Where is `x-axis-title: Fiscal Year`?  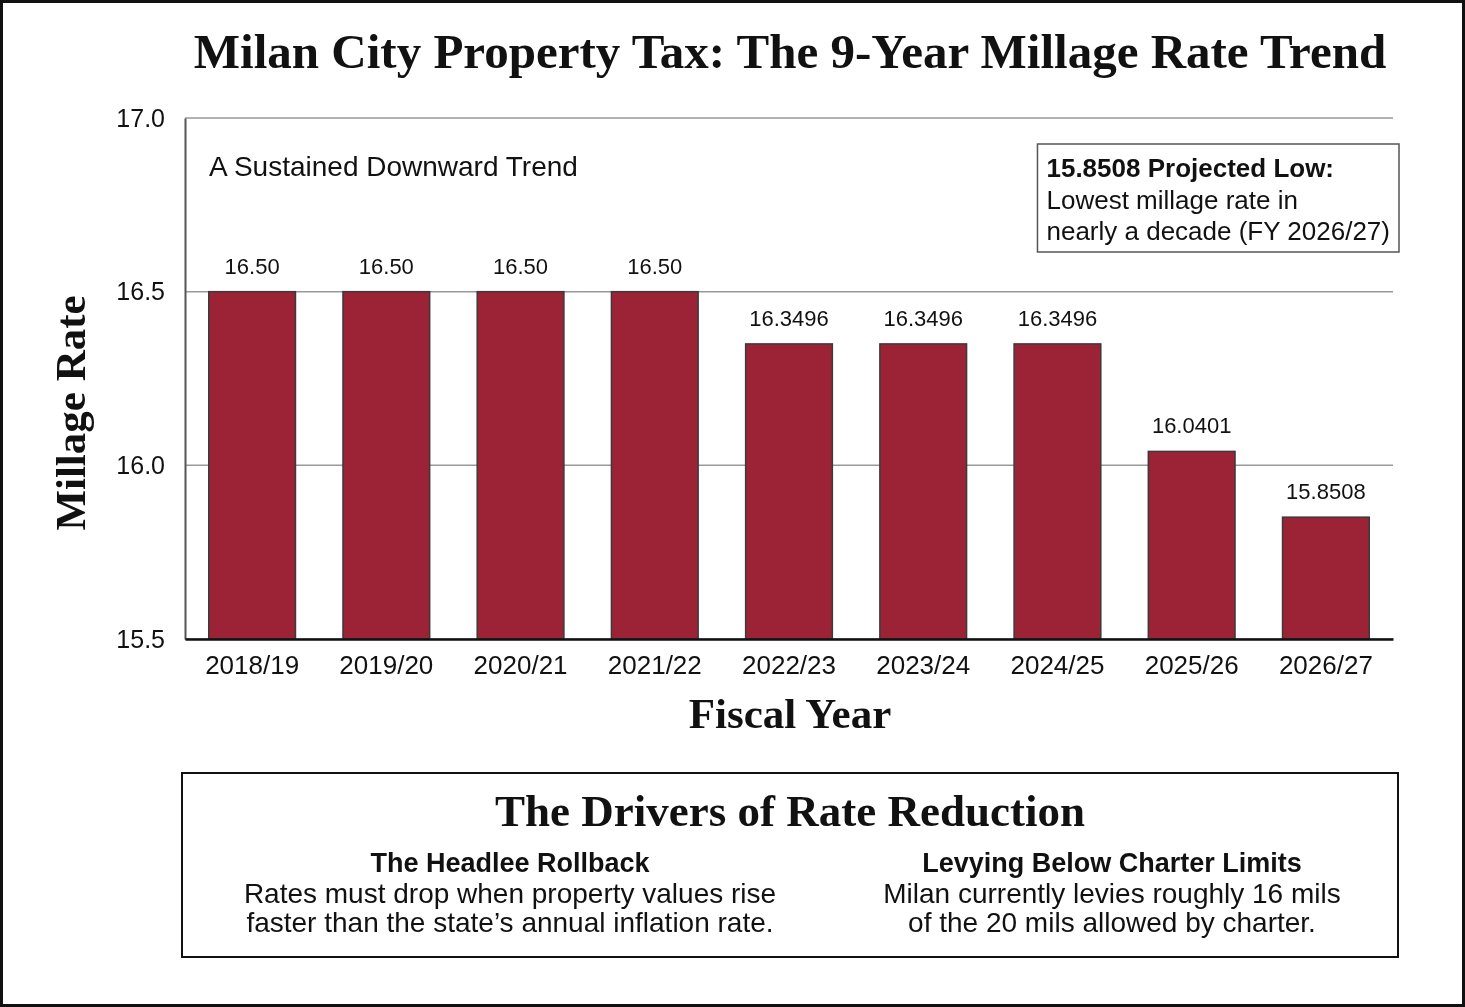
x-axis-title: Fiscal Year is located at coordinates (790, 713).